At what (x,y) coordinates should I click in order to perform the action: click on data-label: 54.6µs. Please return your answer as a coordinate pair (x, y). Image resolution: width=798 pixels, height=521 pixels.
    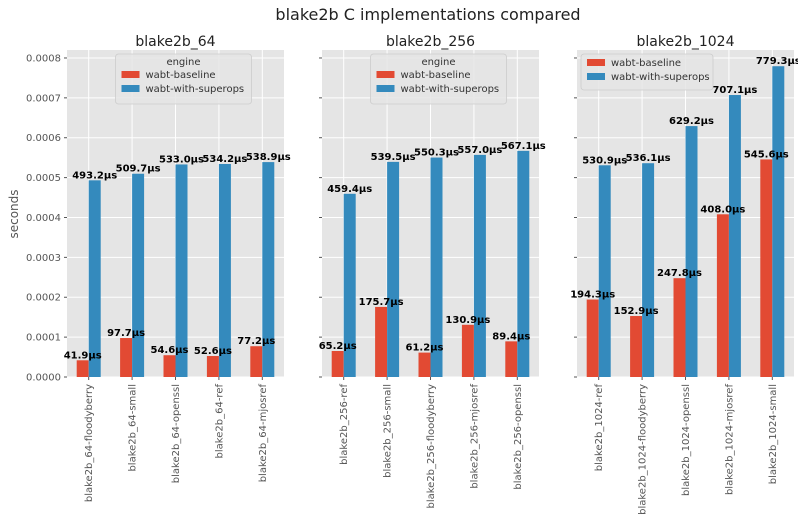
    Looking at the image, I should click on (170, 350).